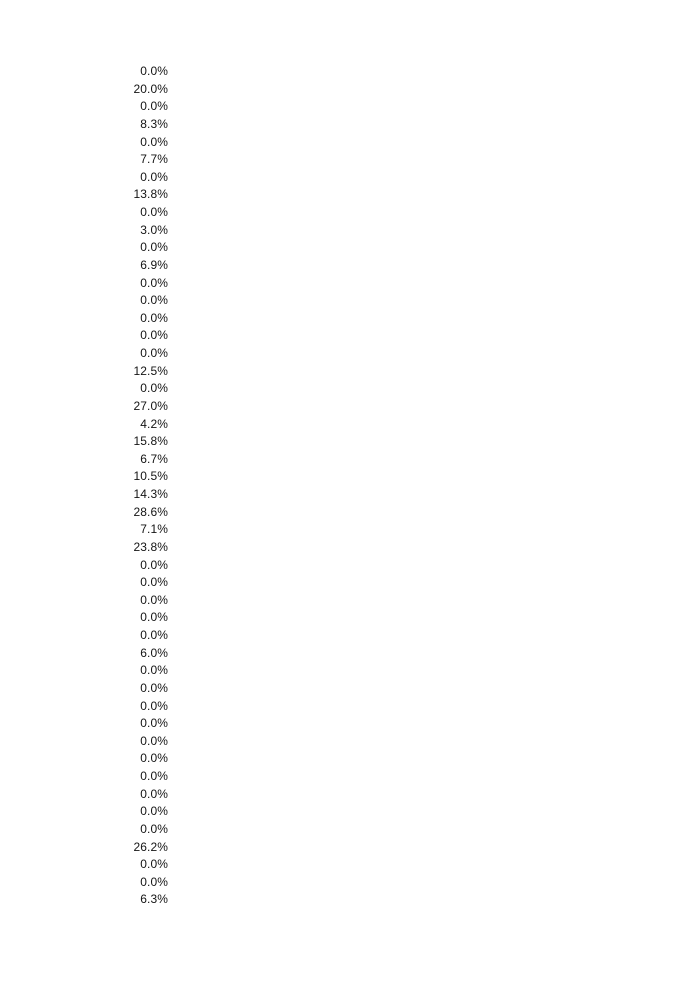  I want to click on percentage-value: 3.0%, so click(154, 229).